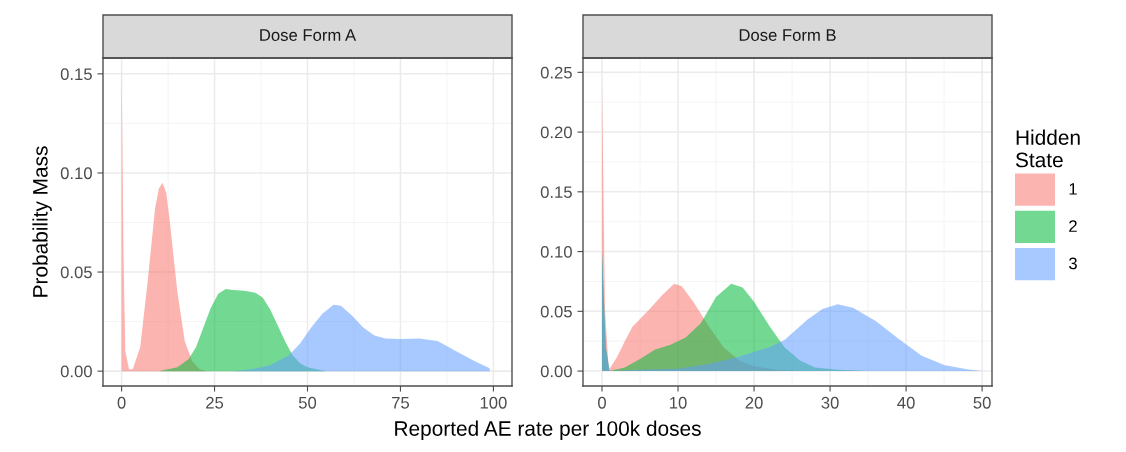  What do you see at coordinates (493, 402) in the screenshot?
I see `x-tick-label: 100` at bounding box center [493, 402].